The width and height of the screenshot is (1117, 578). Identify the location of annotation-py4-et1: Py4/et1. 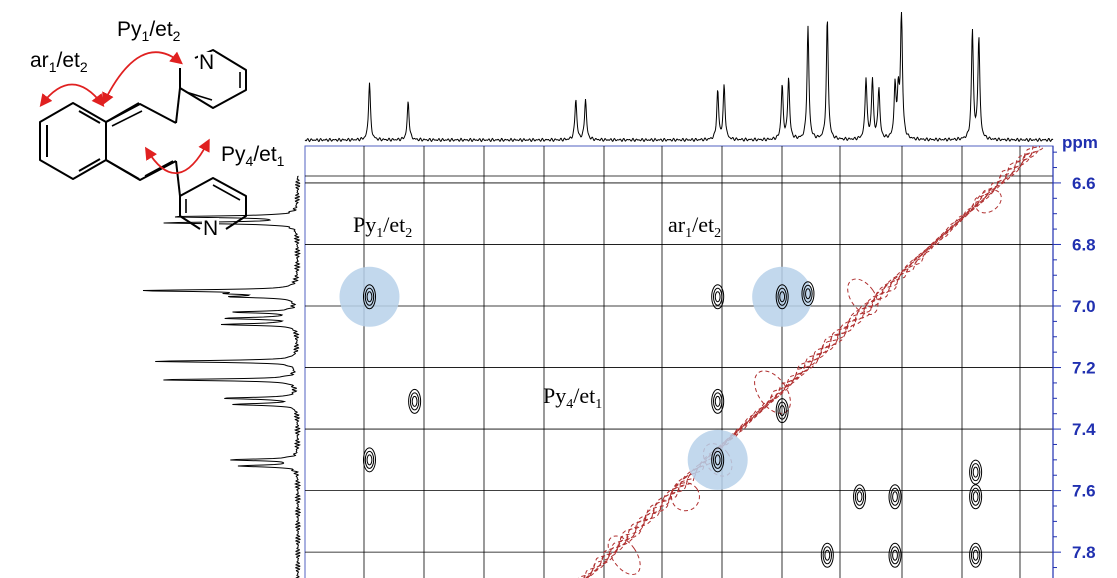
(573, 397).